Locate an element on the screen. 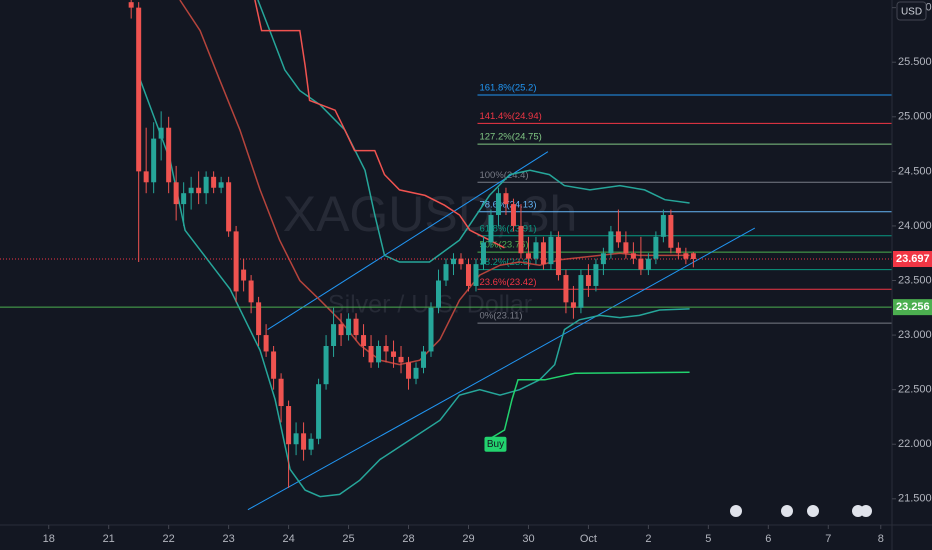  fib-level-label: 141.4%(24.94) is located at coordinates (510, 116).